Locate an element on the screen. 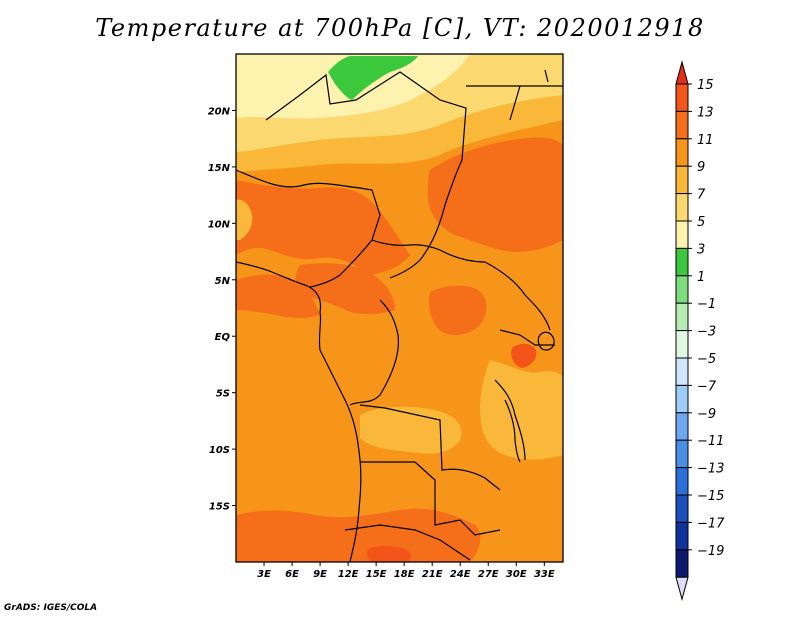  lon-tick-label: 9E is located at coordinates (320, 574).